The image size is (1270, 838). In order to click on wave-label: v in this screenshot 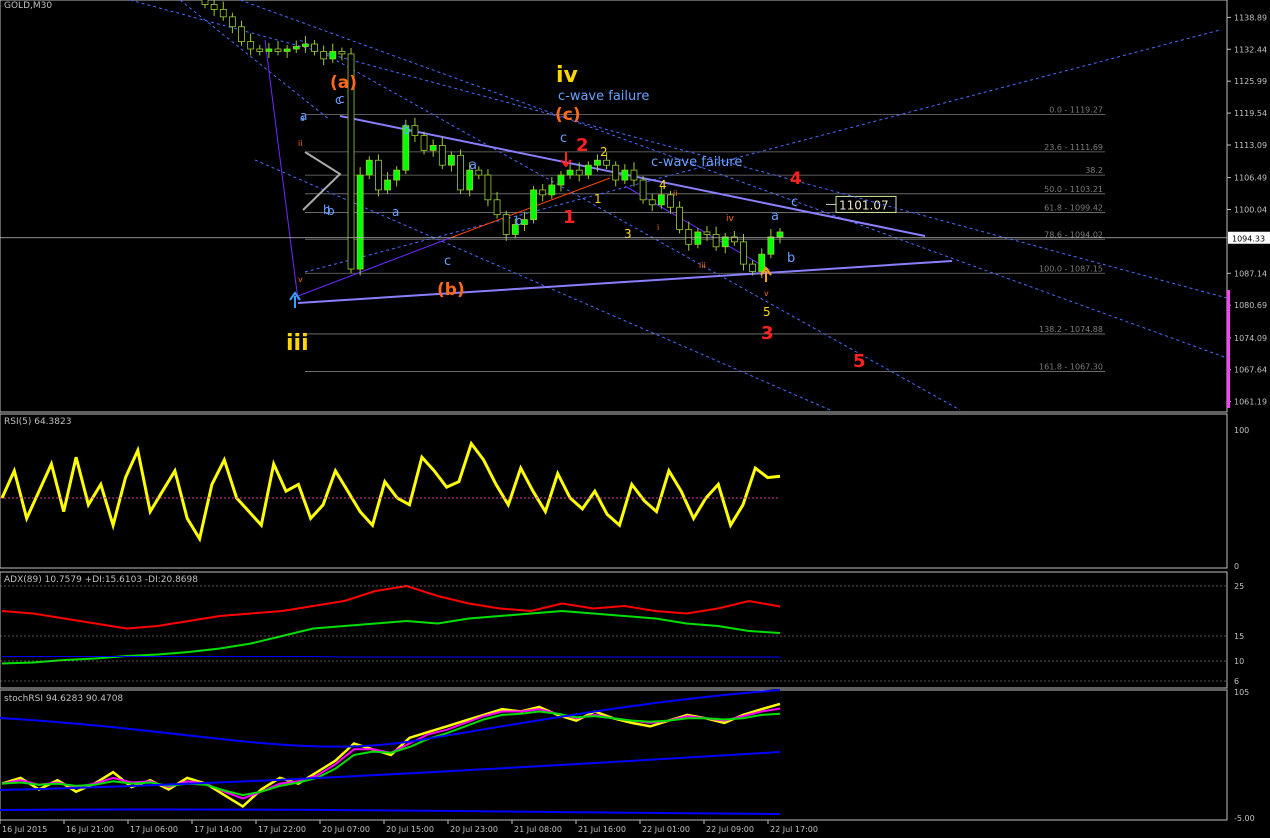, I will do `click(766, 293)`.